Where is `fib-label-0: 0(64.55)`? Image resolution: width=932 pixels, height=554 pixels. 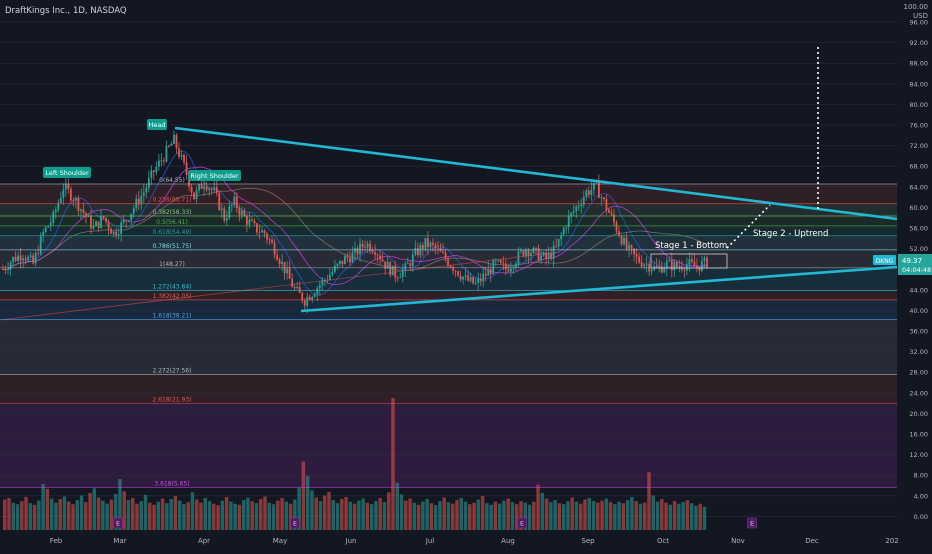
fib-label-0: 0(64.55) is located at coordinates (172, 180).